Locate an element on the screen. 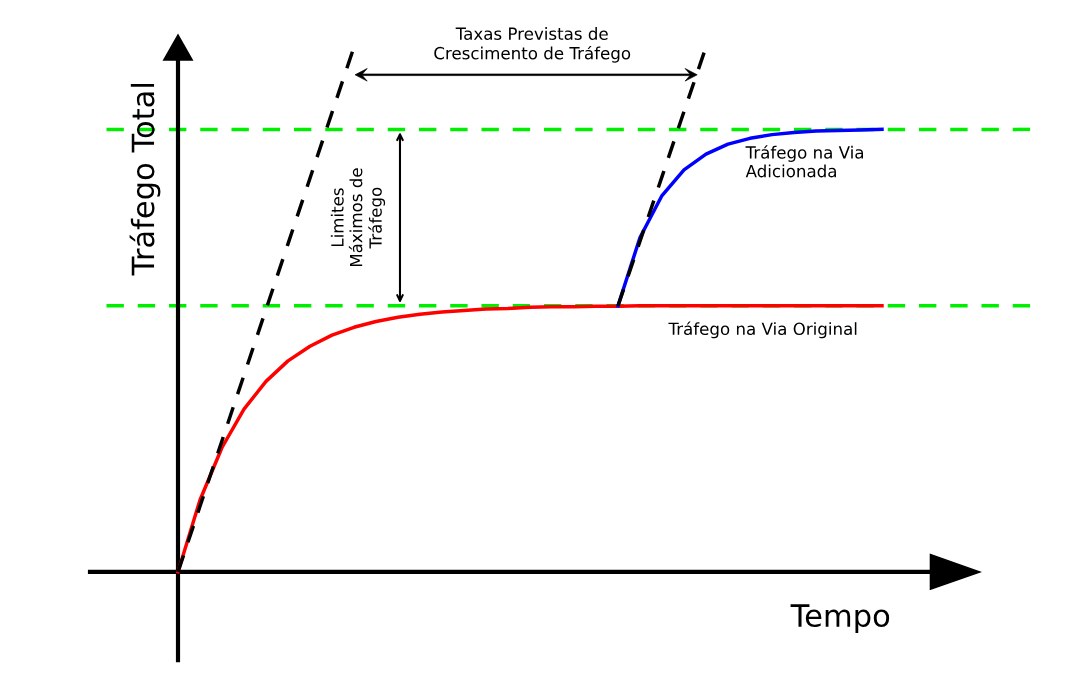 Image resolution: width=1065 pixels, height=700 pixels. annotation: Taxas Previstas de Crescimento de Tráfego is located at coordinates (532, 45).